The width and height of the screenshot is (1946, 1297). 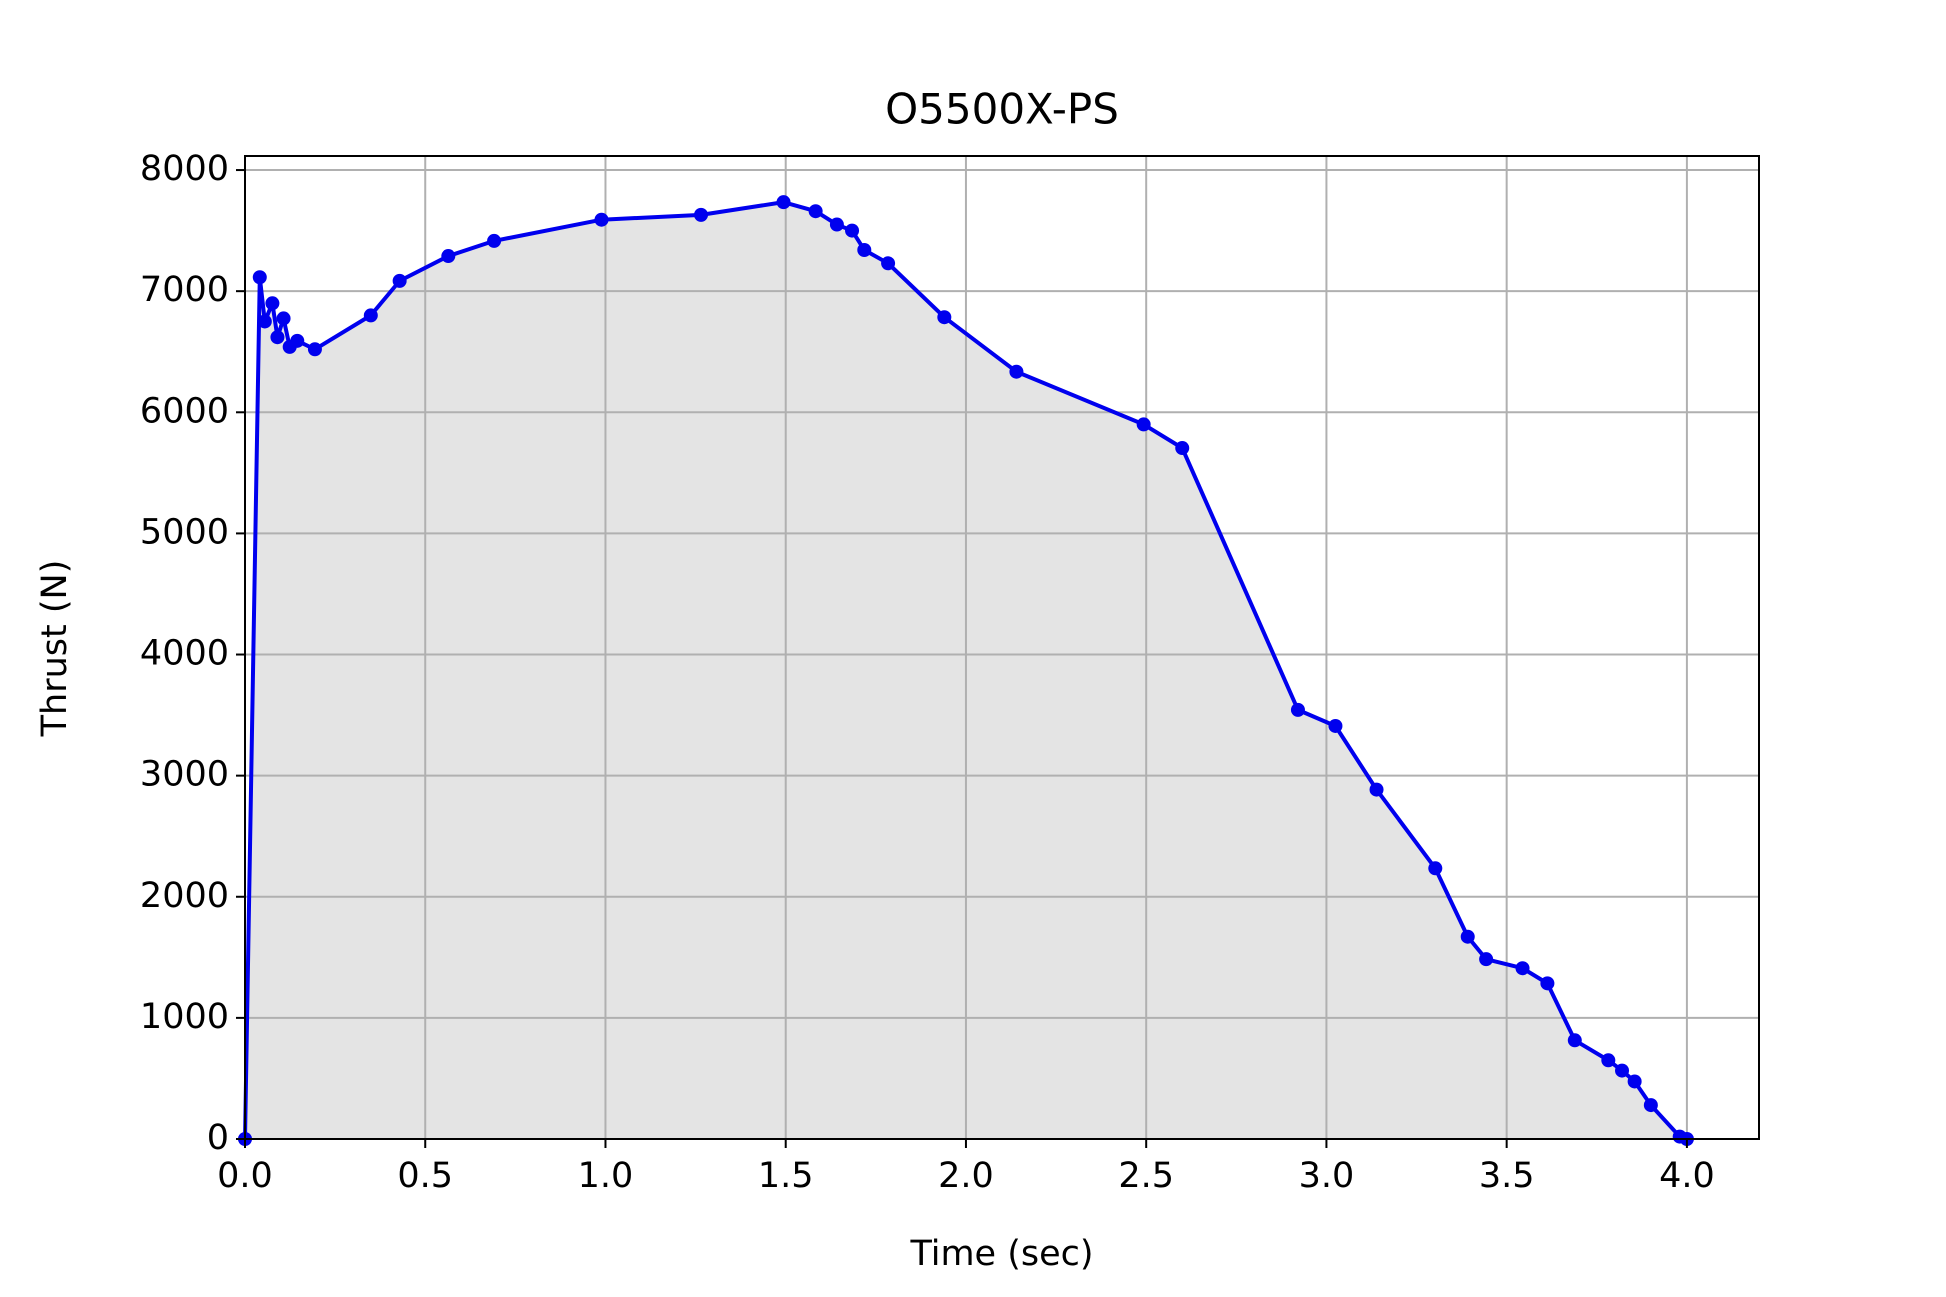 I want to click on x-axis-label: Time (sec), so click(x=1001, y=1254).